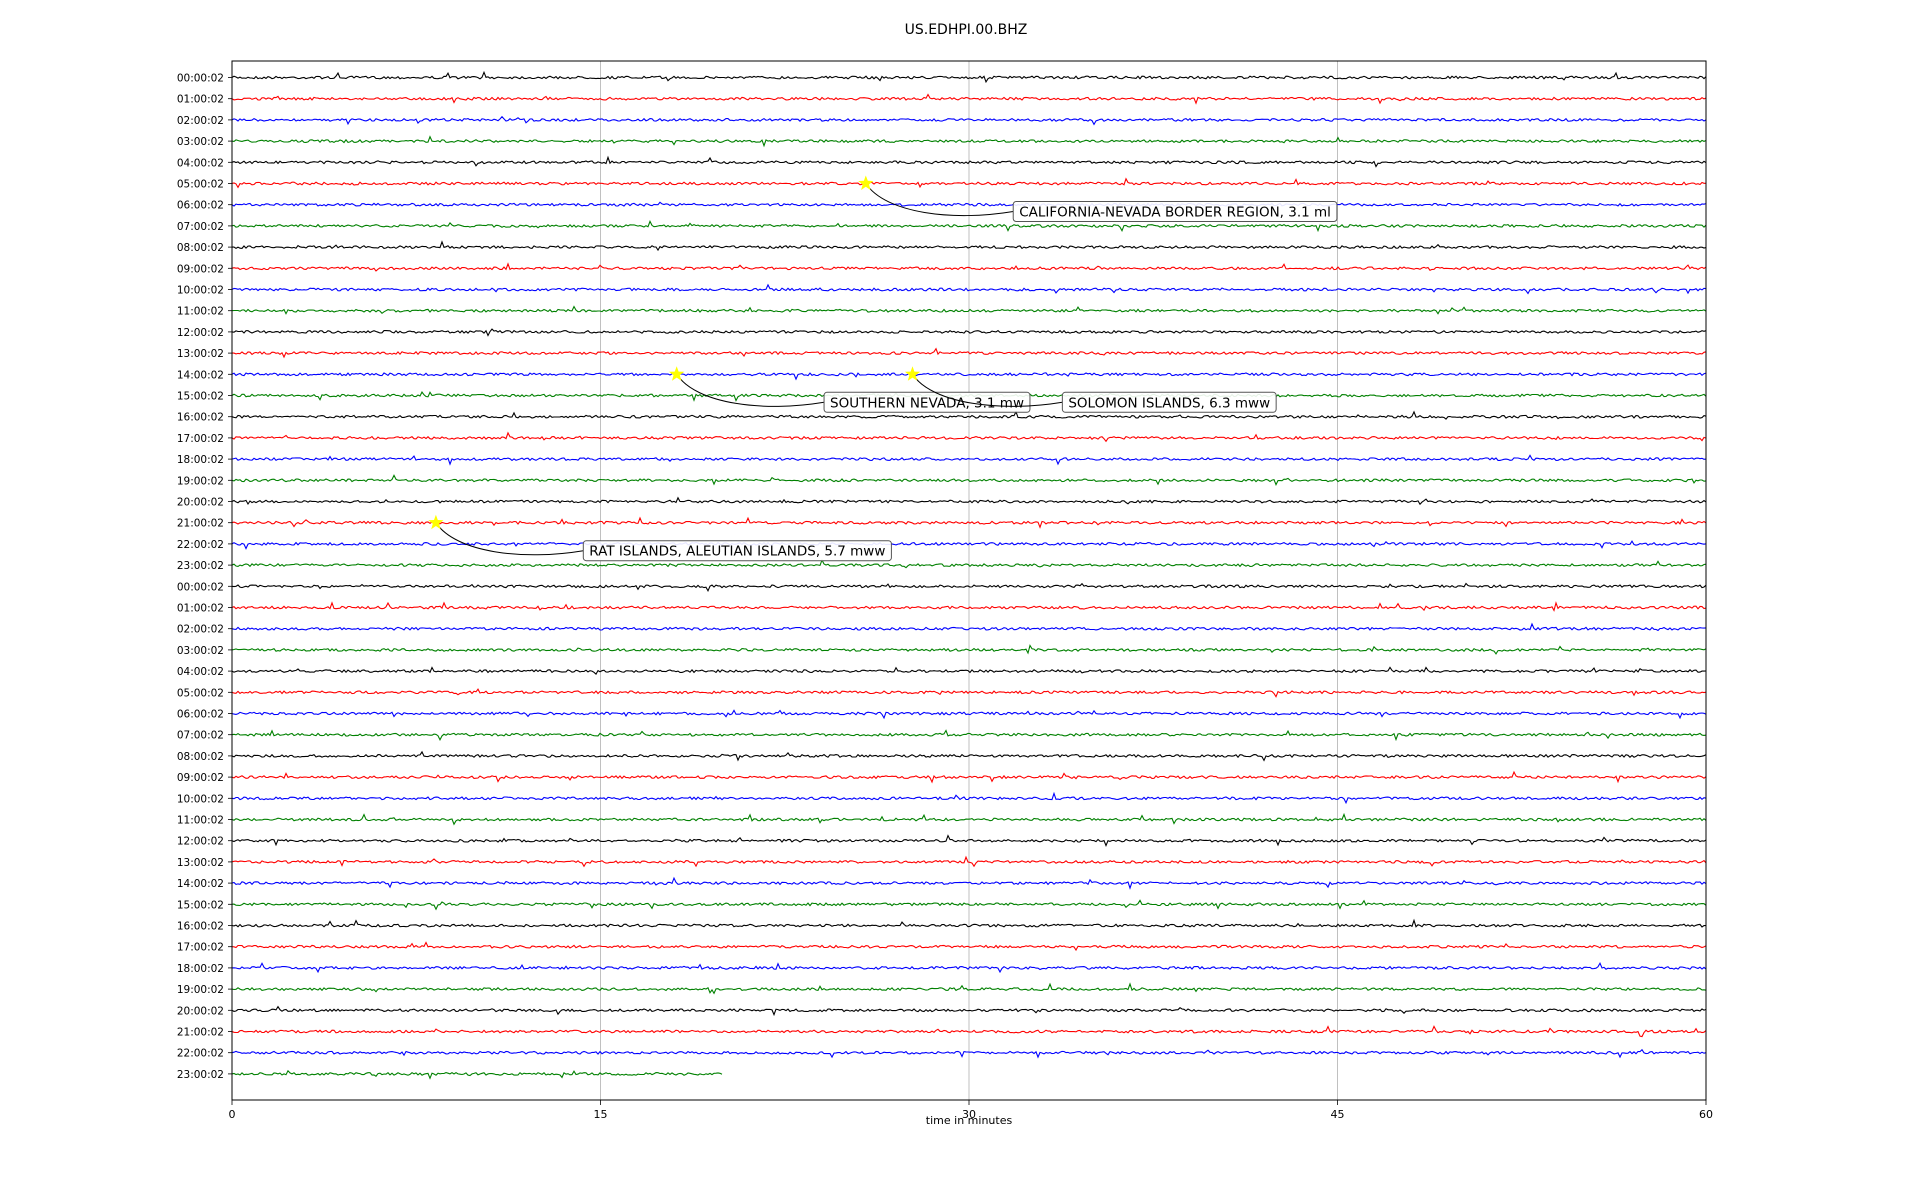 Image resolution: width=1920 pixels, height=1200 pixels. What do you see at coordinates (232, 1114) in the screenshot?
I see `x-tick-label: 0` at bounding box center [232, 1114].